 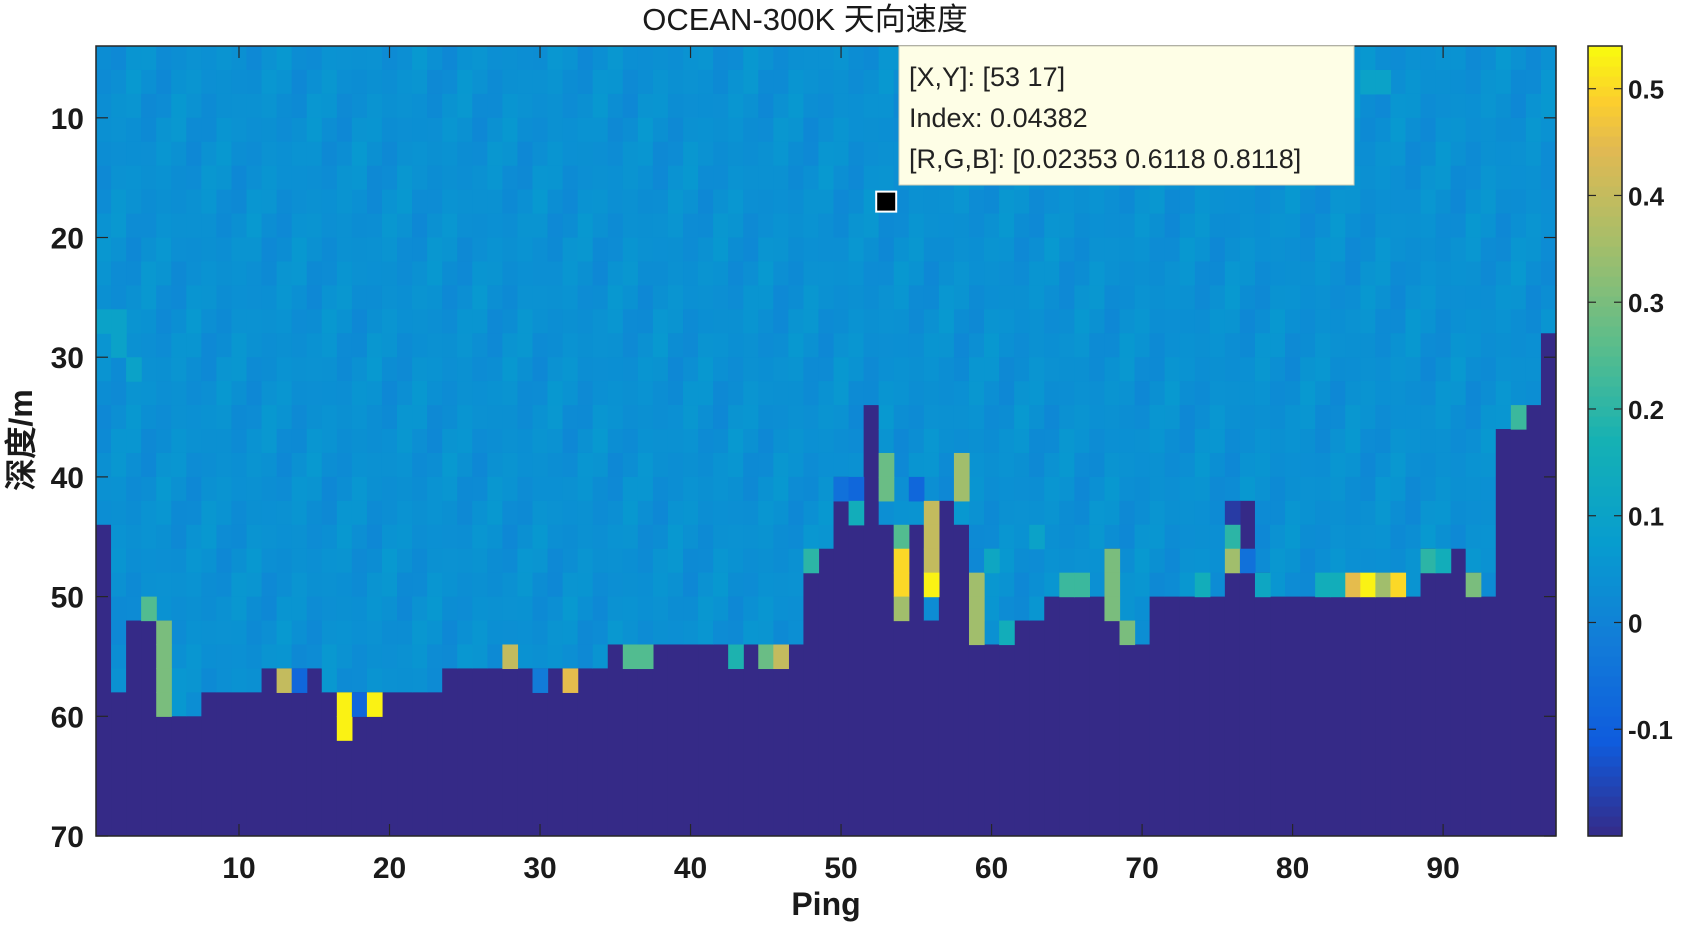 I want to click on x-tick-label: 50, so click(x=840, y=868).